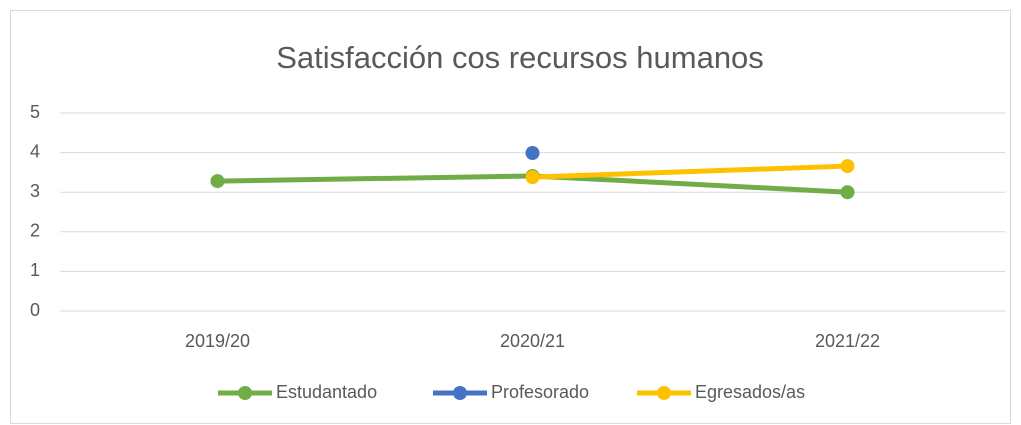 This screenshot has height=425, width=1021. What do you see at coordinates (35, 270) in the screenshot?
I see `y-tick-label: 1` at bounding box center [35, 270].